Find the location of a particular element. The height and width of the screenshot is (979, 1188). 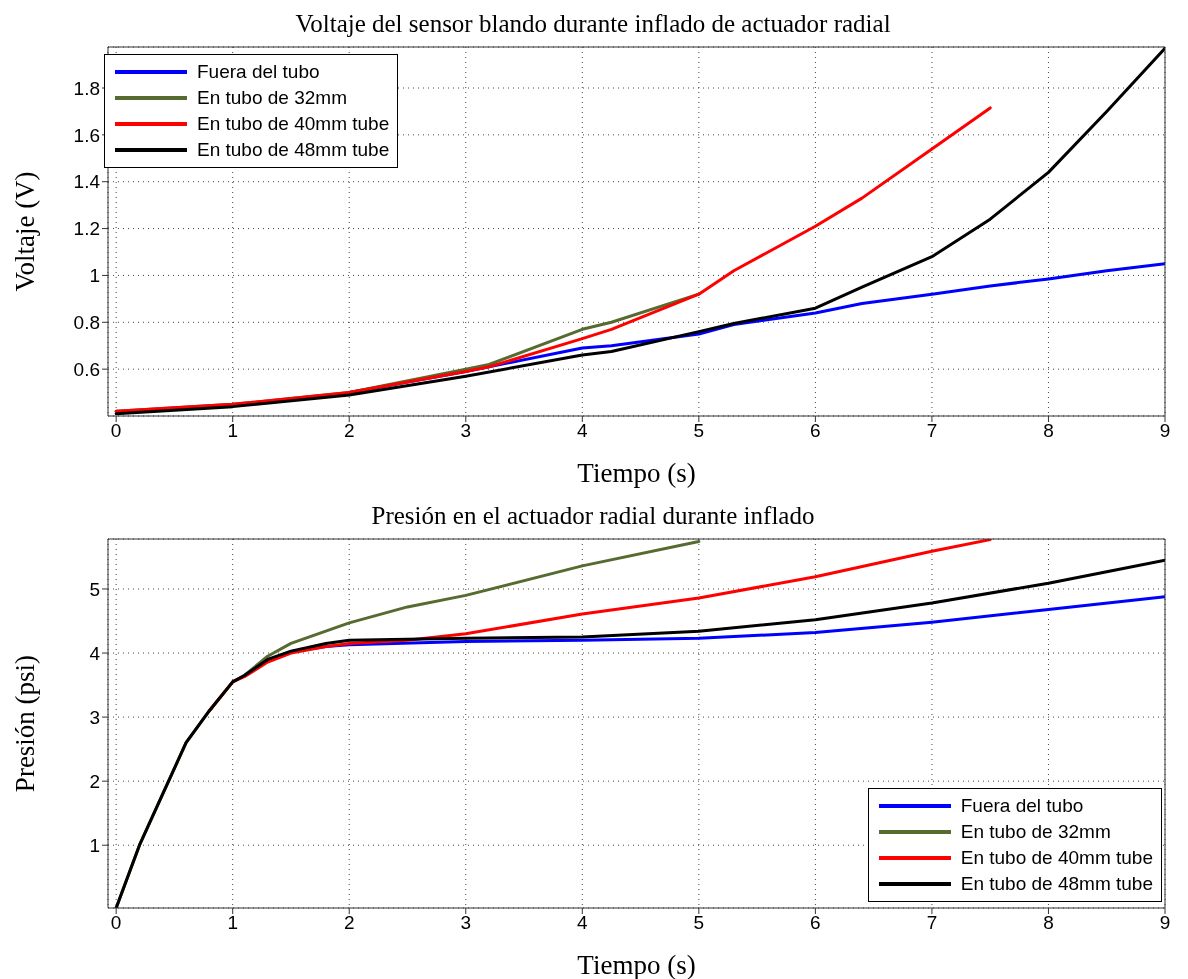

y-tick-label: 1.6 is located at coordinates (86, 135).